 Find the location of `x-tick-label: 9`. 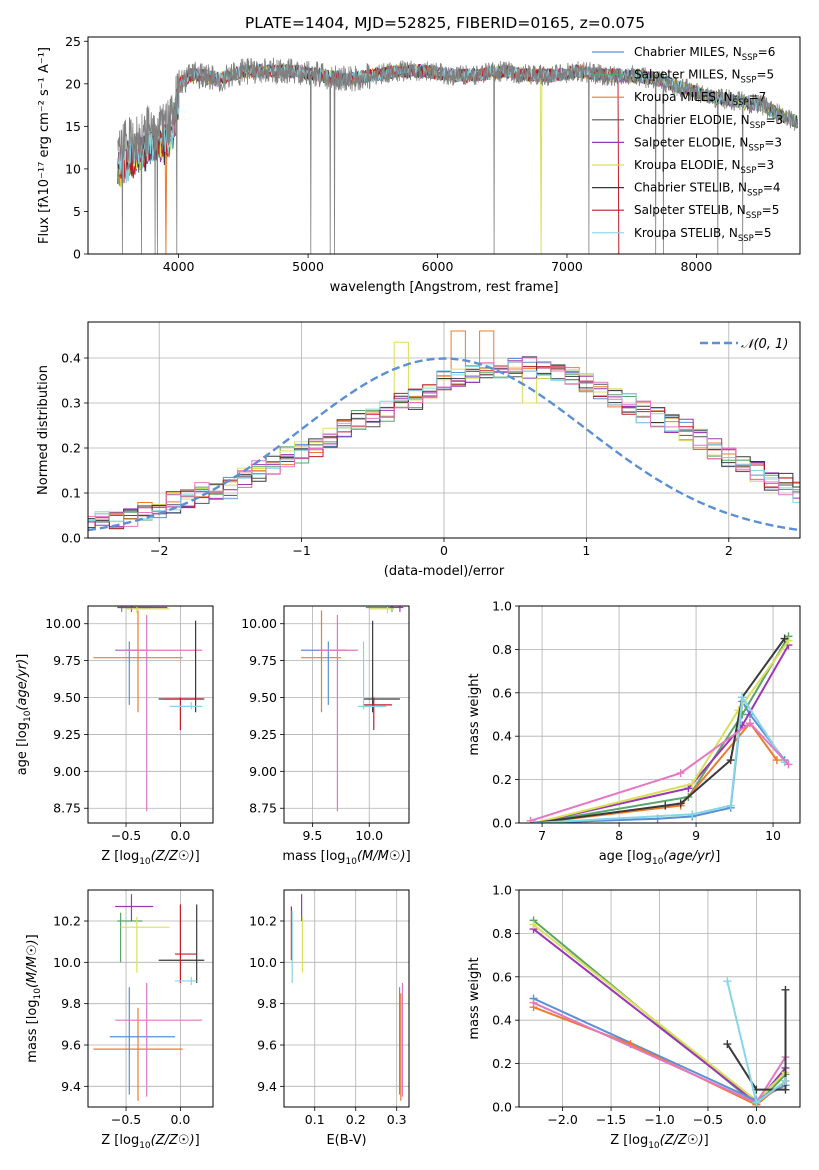

x-tick-label: 9 is located at coordinates (696, 835).